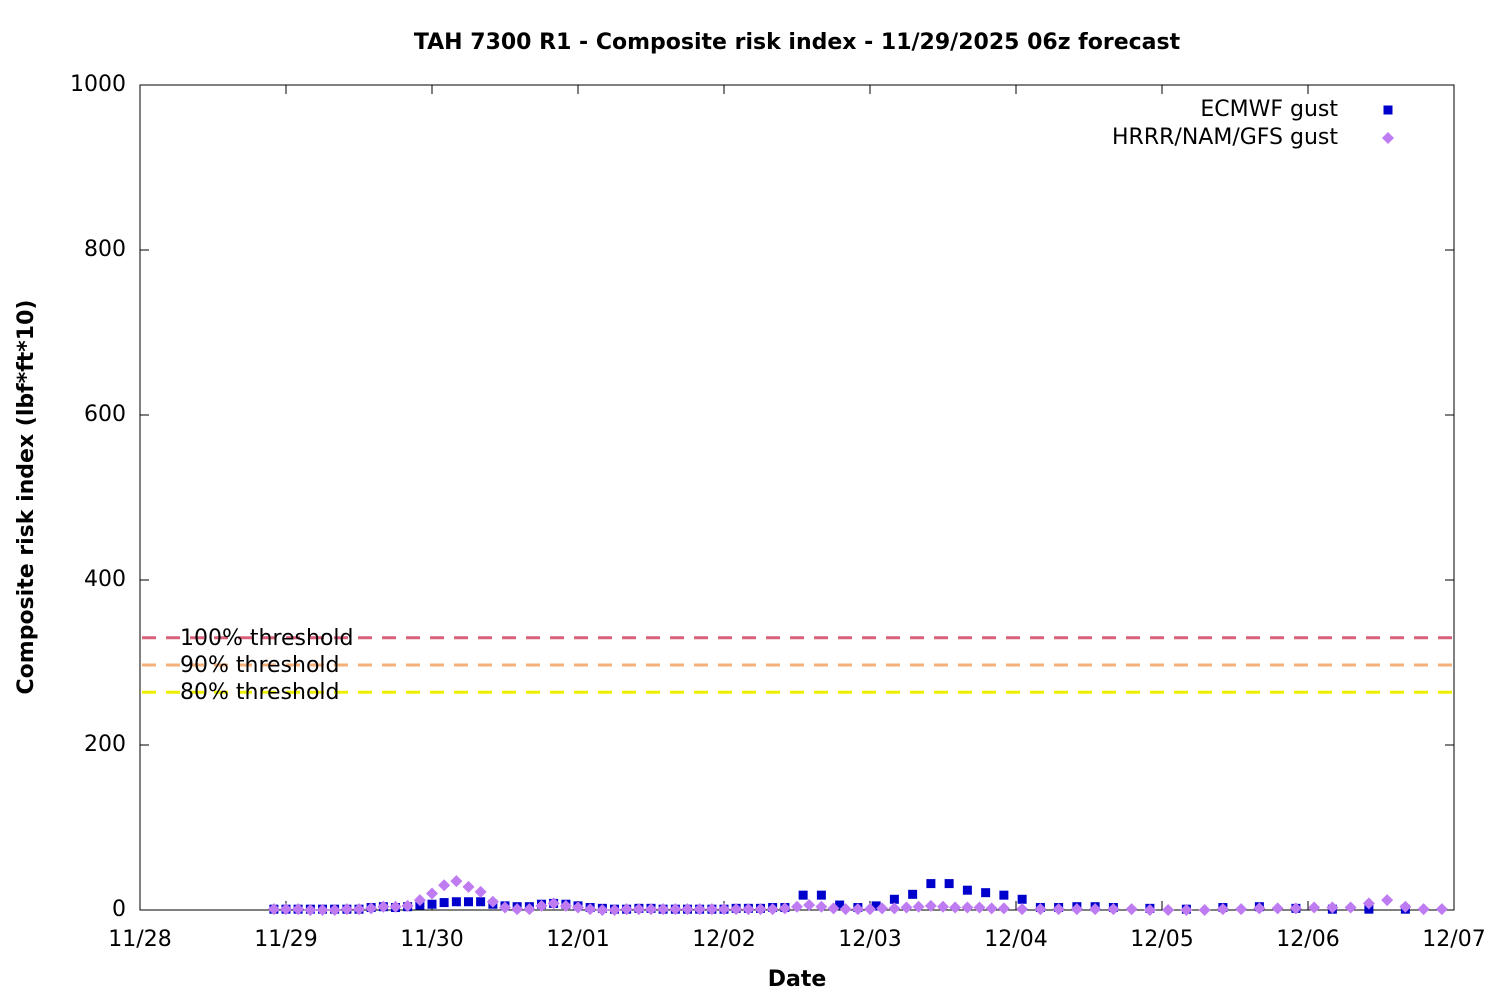 The image size is (1500, 1000). Describe the element at coordinates (869, 939) in the screenshot. I see `x-tick-label: 12/03` at that location.